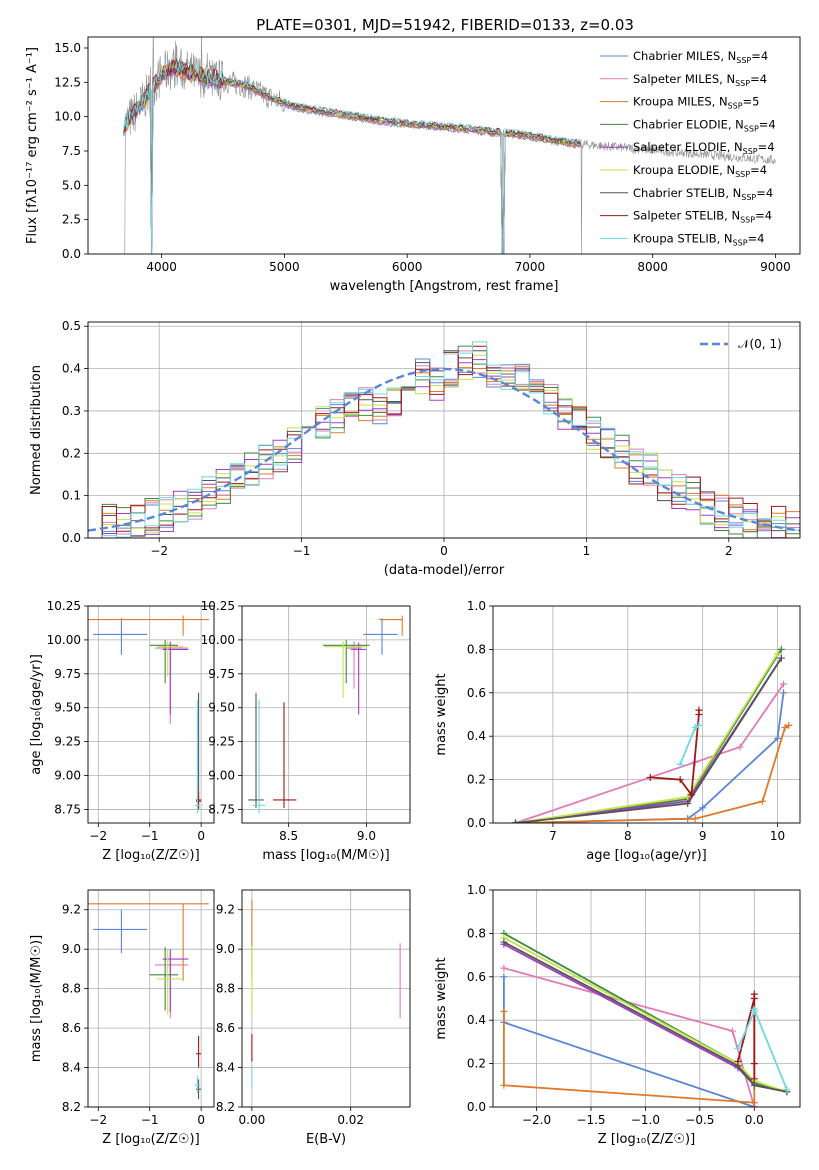  What do you see at coordinates (148, 942) in the screenshot?
I see `errorbar-kroupa-miles` at bounding box center [148, 942].